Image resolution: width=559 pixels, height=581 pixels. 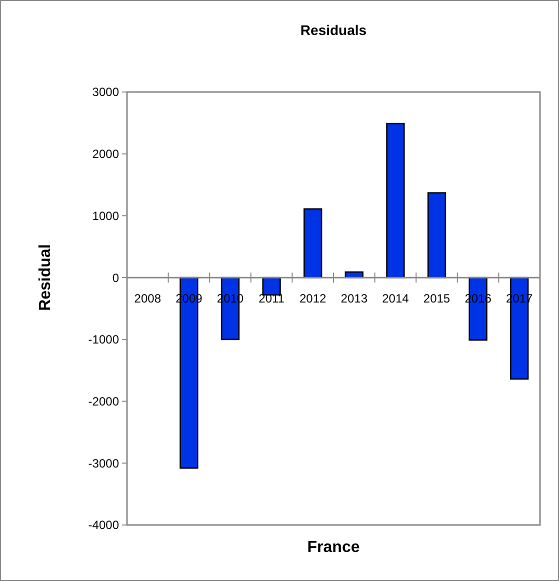 I want to click on chart-title: Residuals, so click(x=333, y=30).